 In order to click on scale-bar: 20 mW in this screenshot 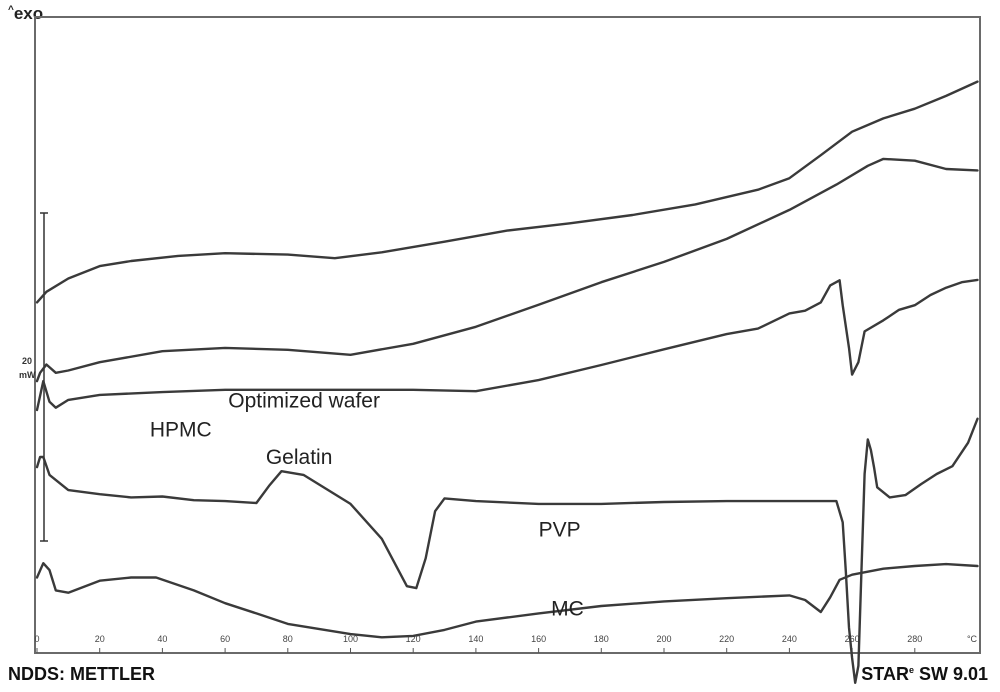, I will do `click(33, 377)`.